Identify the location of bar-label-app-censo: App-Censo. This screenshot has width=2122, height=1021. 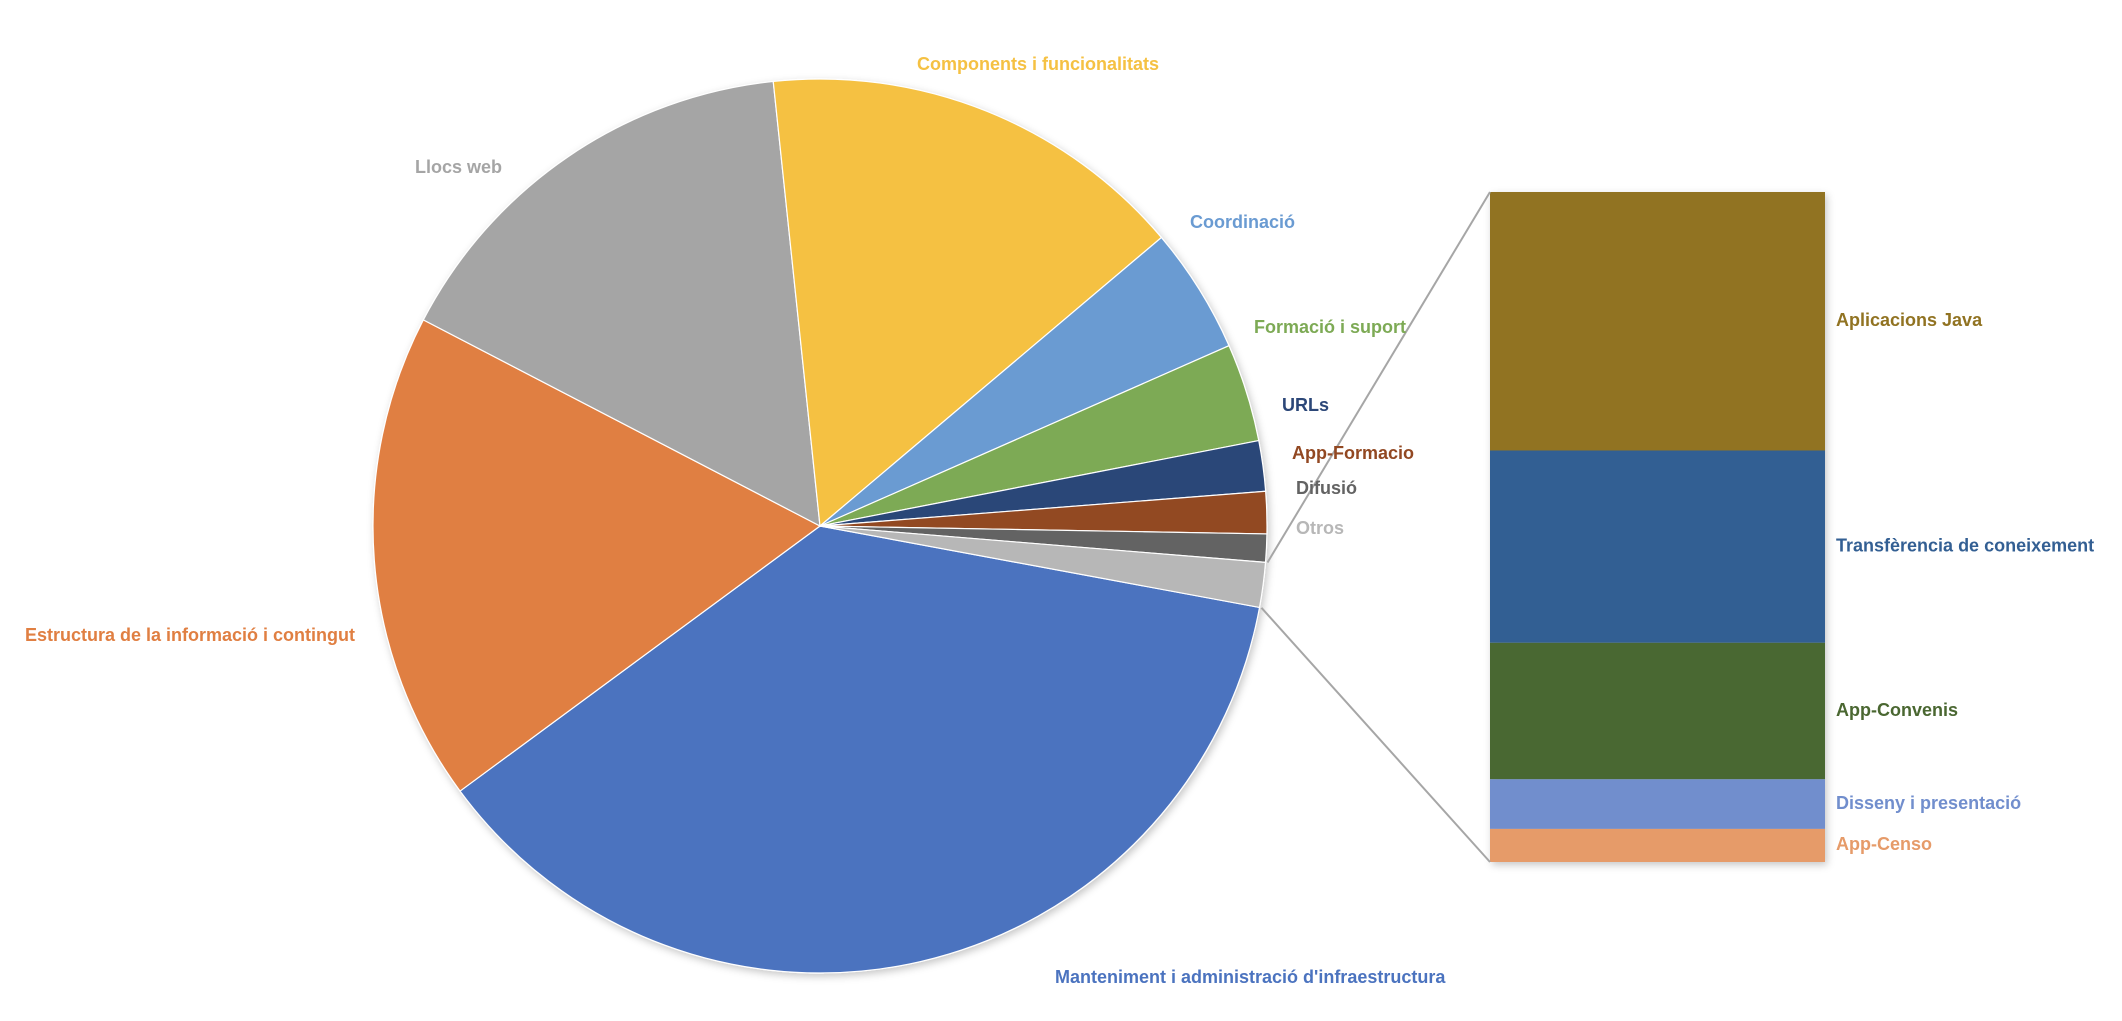
(1884, 844).